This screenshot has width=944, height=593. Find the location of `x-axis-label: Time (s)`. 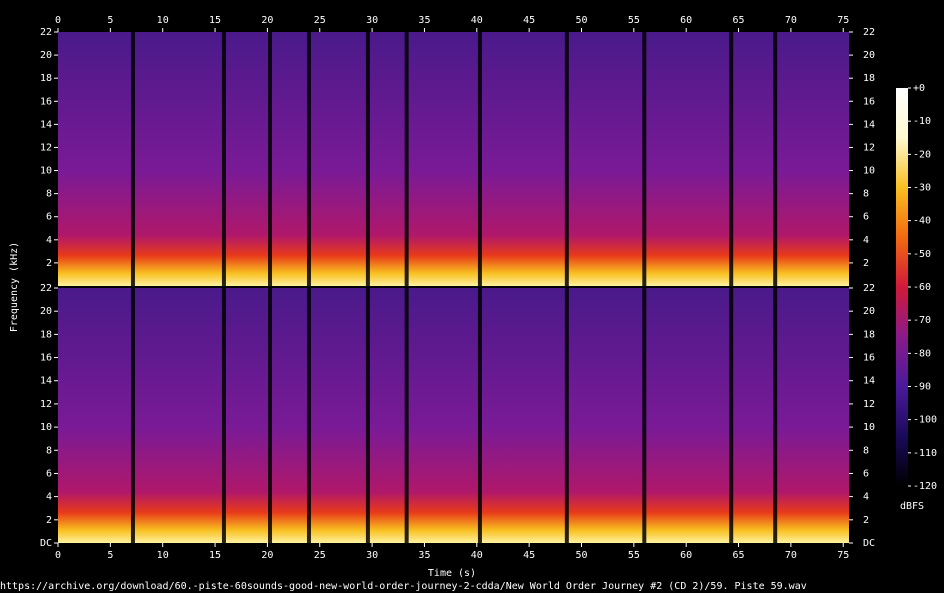

x-axis-label: Time (s) is located at coordinates (452, 573).